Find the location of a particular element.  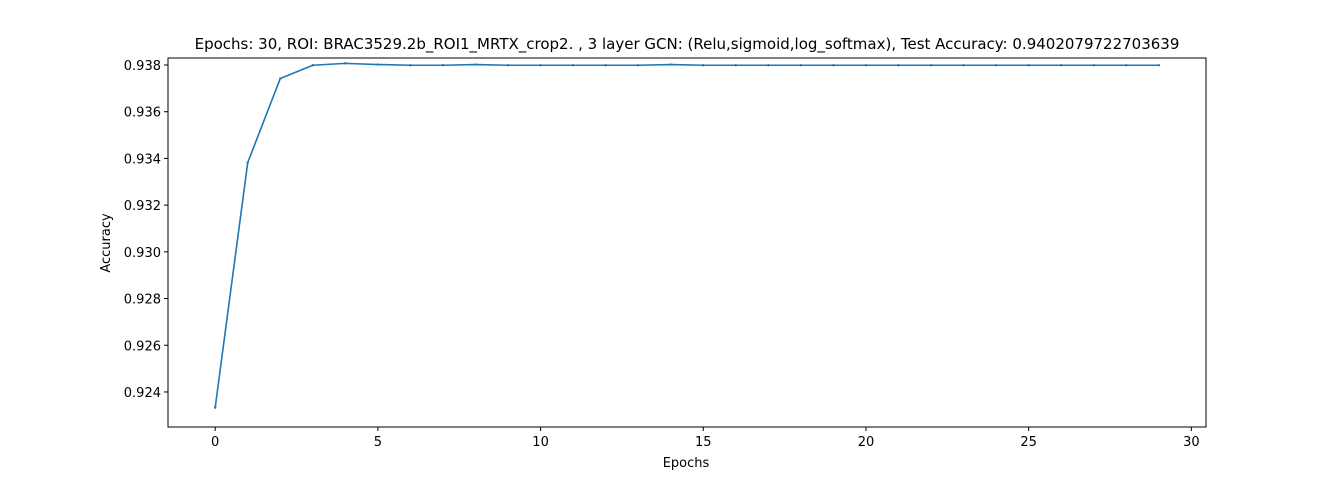

y-tick-label: 0.936 is located at coordinates (142, 113).